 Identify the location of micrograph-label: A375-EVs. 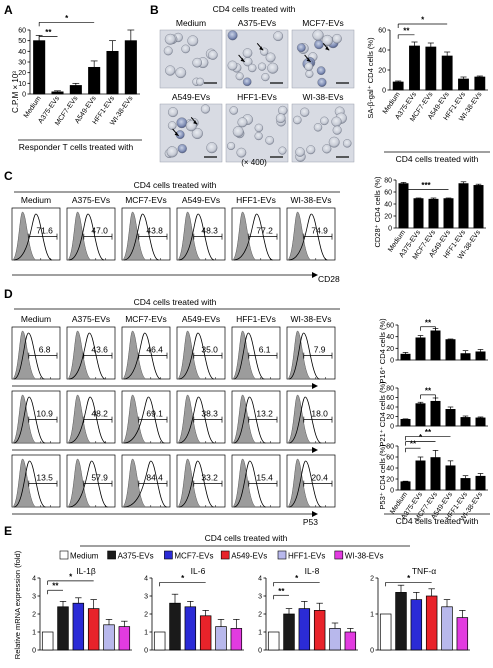
(257, 23).